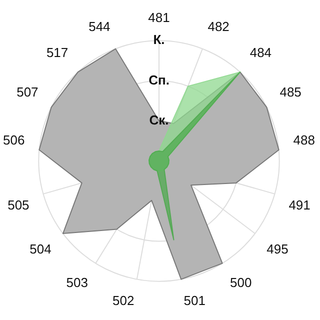 The height and width of the screenshot is (320, 320). What do you see at coordinates (159, 80) in the screenshot?
I see `y-tick-label: Сп.` at bounding box center [159, 80].